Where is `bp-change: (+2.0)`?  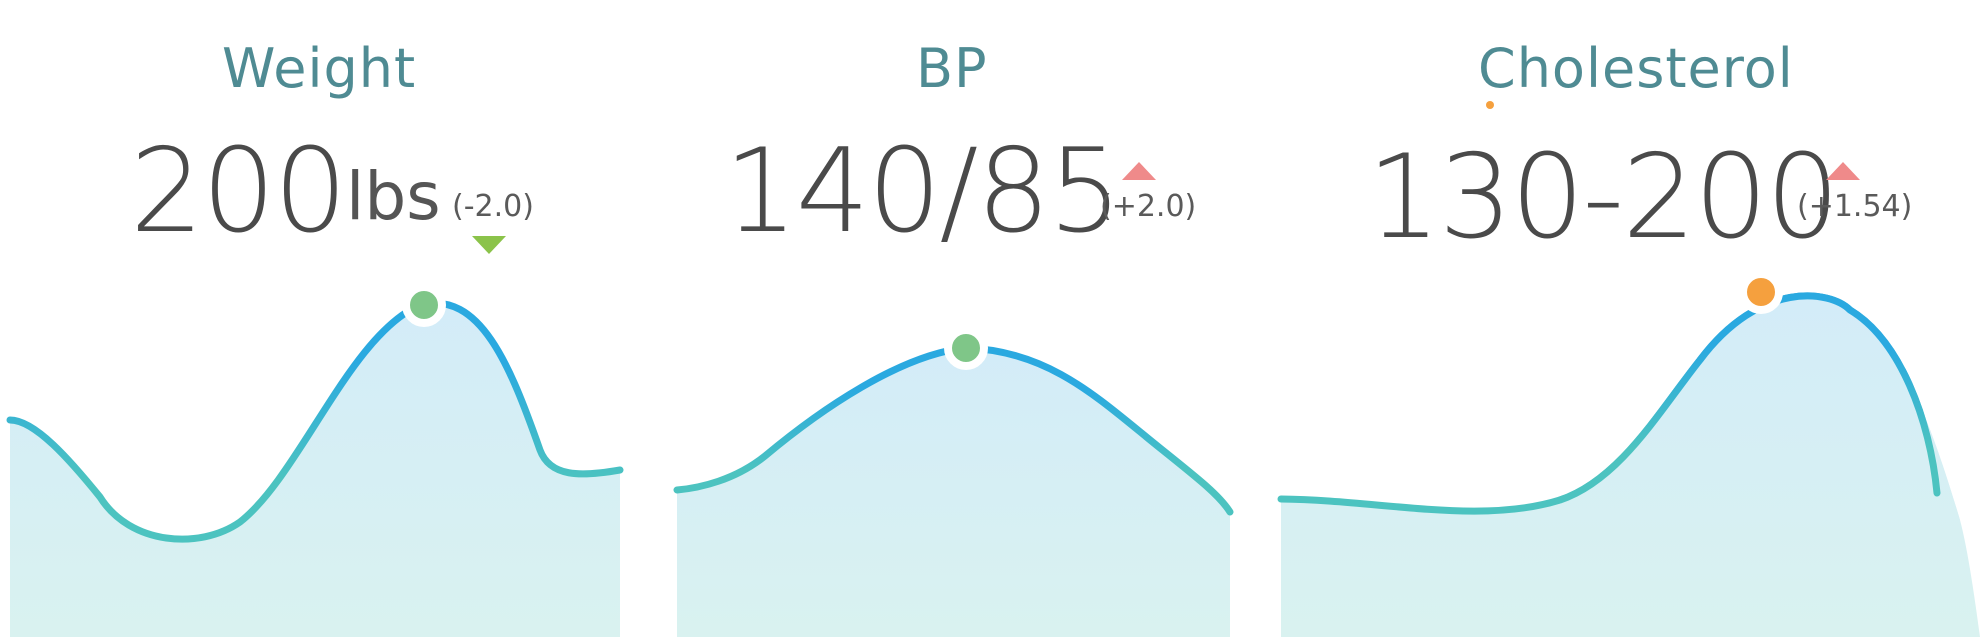
bp-change: (+2.0) is located at coordinates (1148, 206).